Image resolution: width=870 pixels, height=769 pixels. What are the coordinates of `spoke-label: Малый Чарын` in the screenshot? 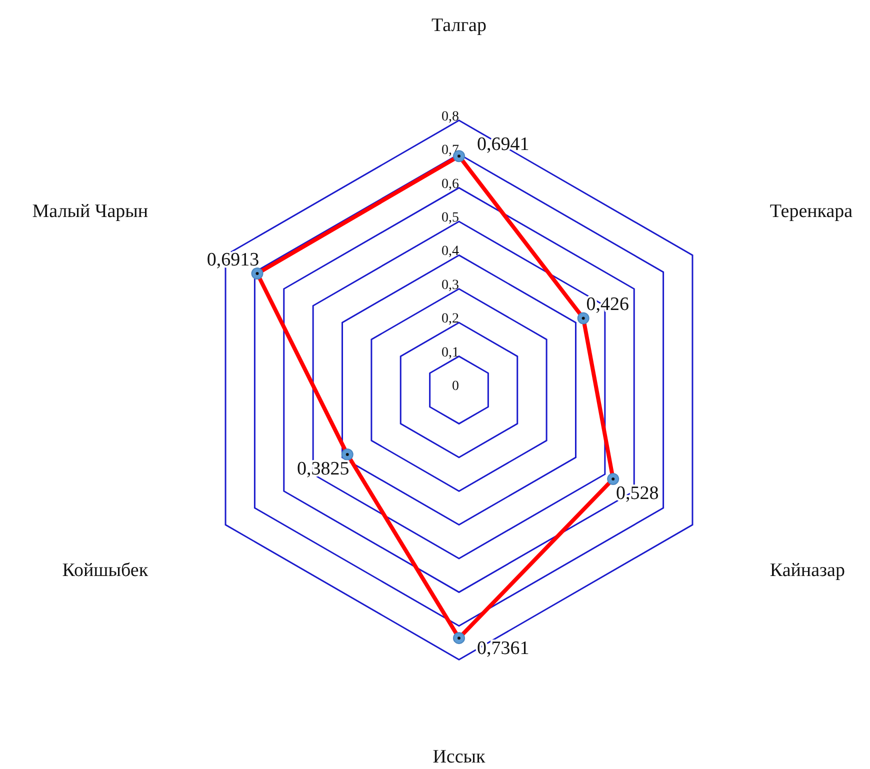 It's located at (90, 211).